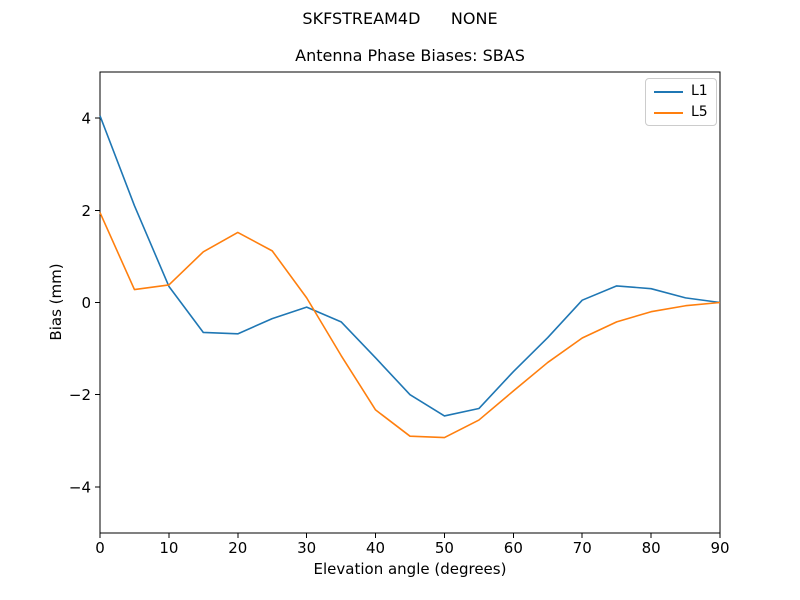 The width and height of the screenshot is (800, 600). Describe the element at coordinates (168, 548) in the screenshot. I see `x-tick-label: 10` at that location.